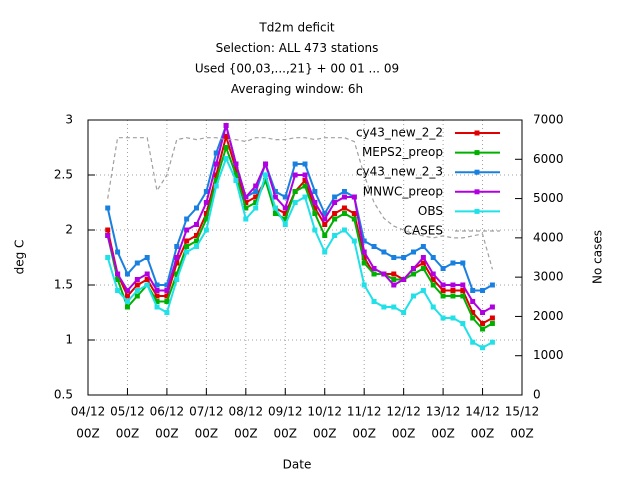 The height and width of the screenshot is (480, 640). Describe the element at coordinates (63, 285) in the screenshot. I see `y-tick-label: 1.5` at that location.